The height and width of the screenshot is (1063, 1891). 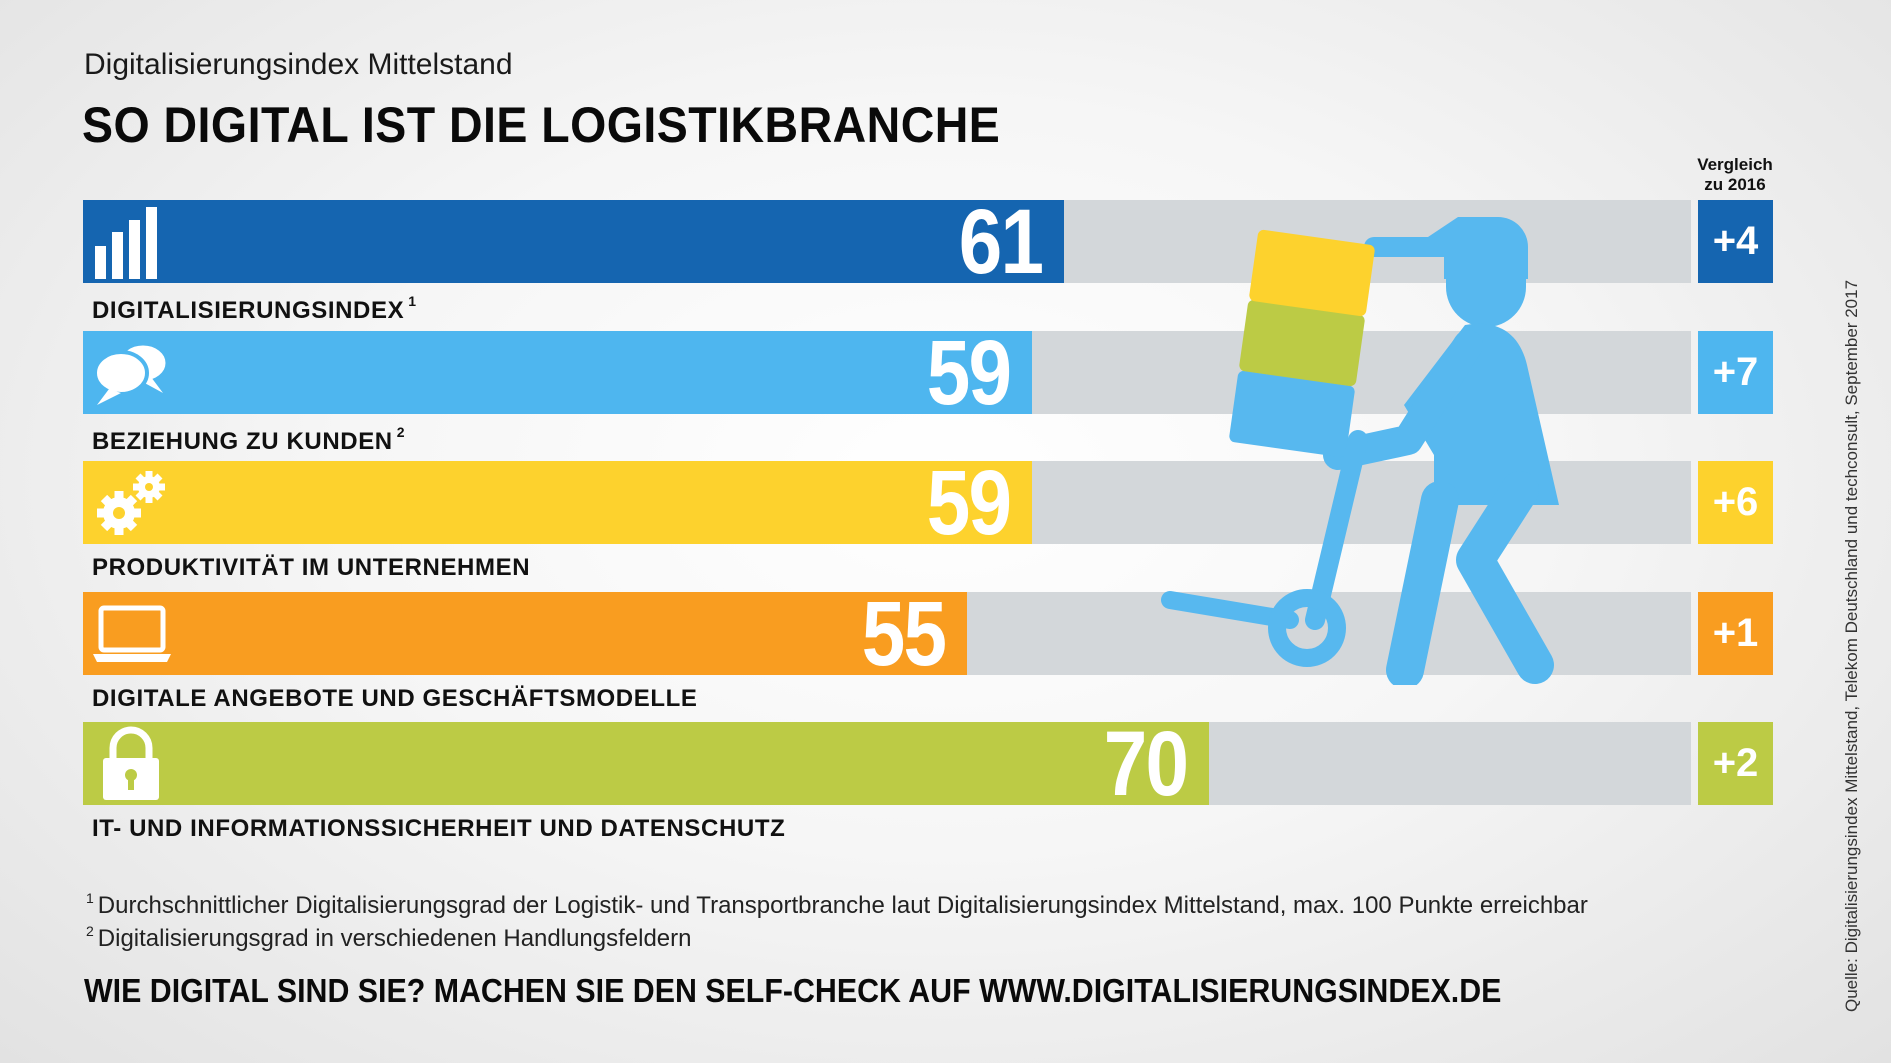 What do you see at coordinates (1735, 633) in the screenshot?
I see `comparison-badge: +1` at bounding box center [1735, 633].